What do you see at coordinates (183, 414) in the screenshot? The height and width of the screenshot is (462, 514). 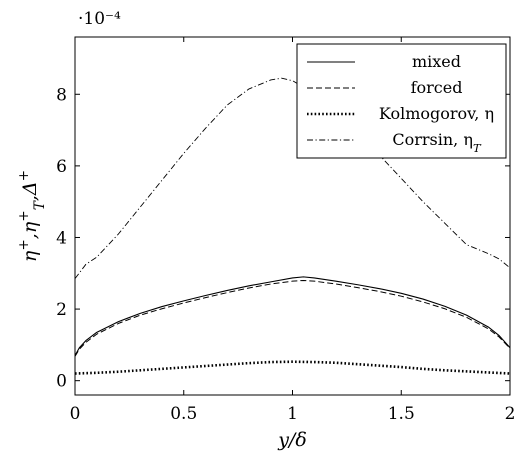 I see `x-tick-label: 0.5` at bounding box center [183, 414].